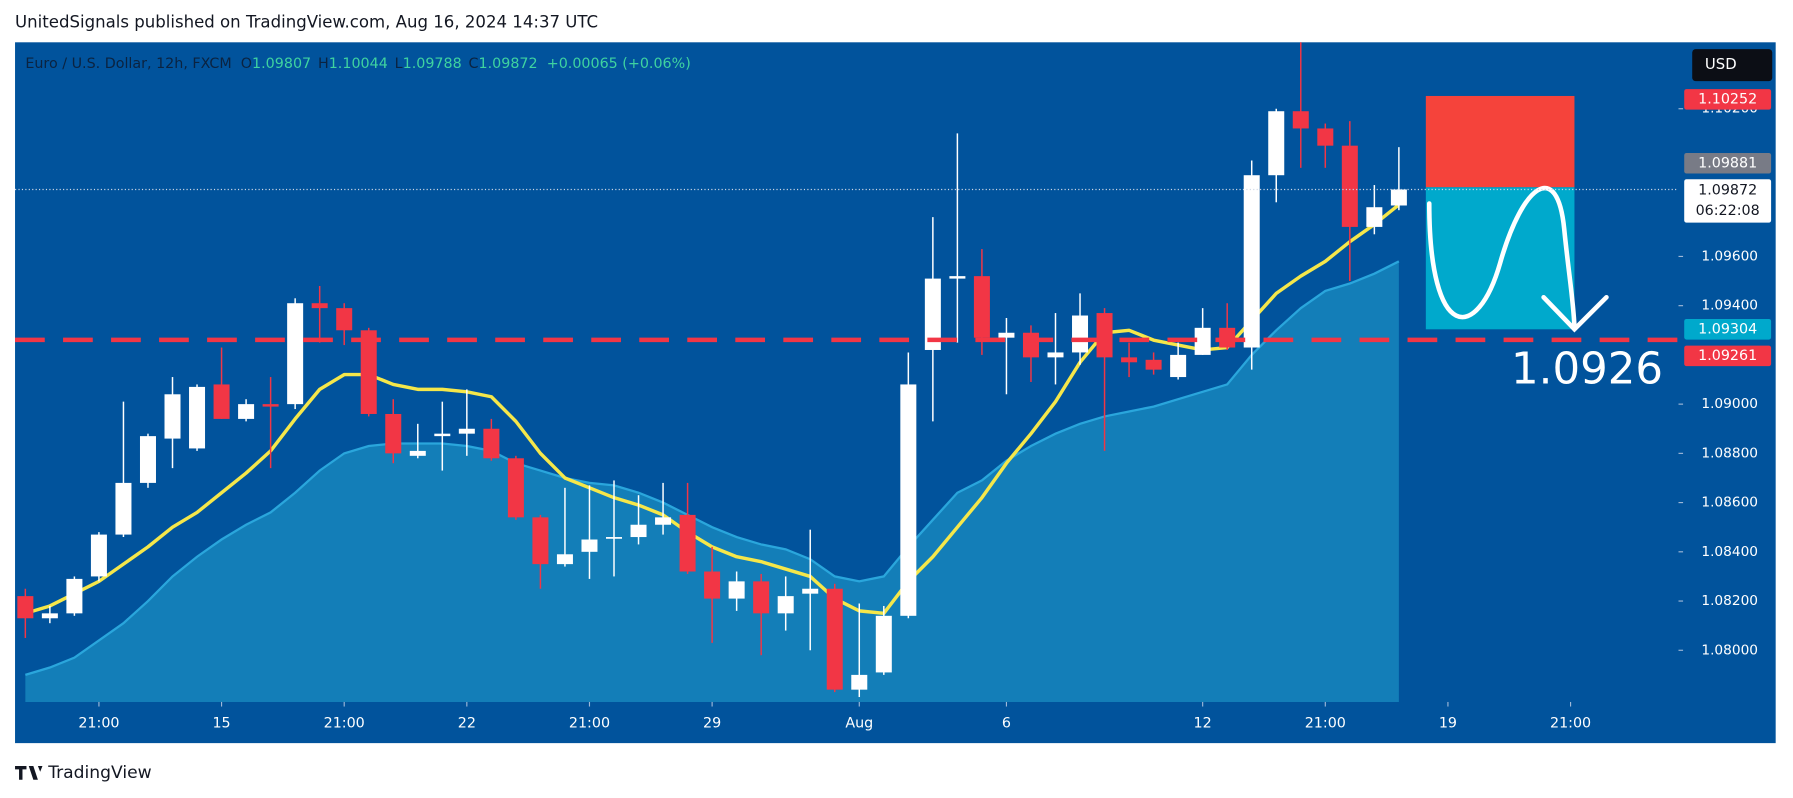 The height and width of the screenshot is (798, 1793). Describe the element at coordinates (1729, 306) in the screenshot. I see `y-tick-label: 1.09400` at that location.